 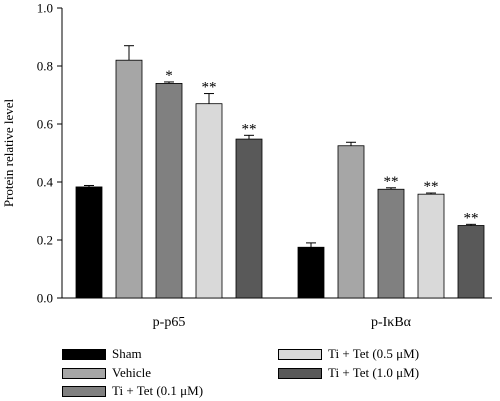 I want to click on legend-item-vehicle: Vehicle, so click(x=106, y=373).